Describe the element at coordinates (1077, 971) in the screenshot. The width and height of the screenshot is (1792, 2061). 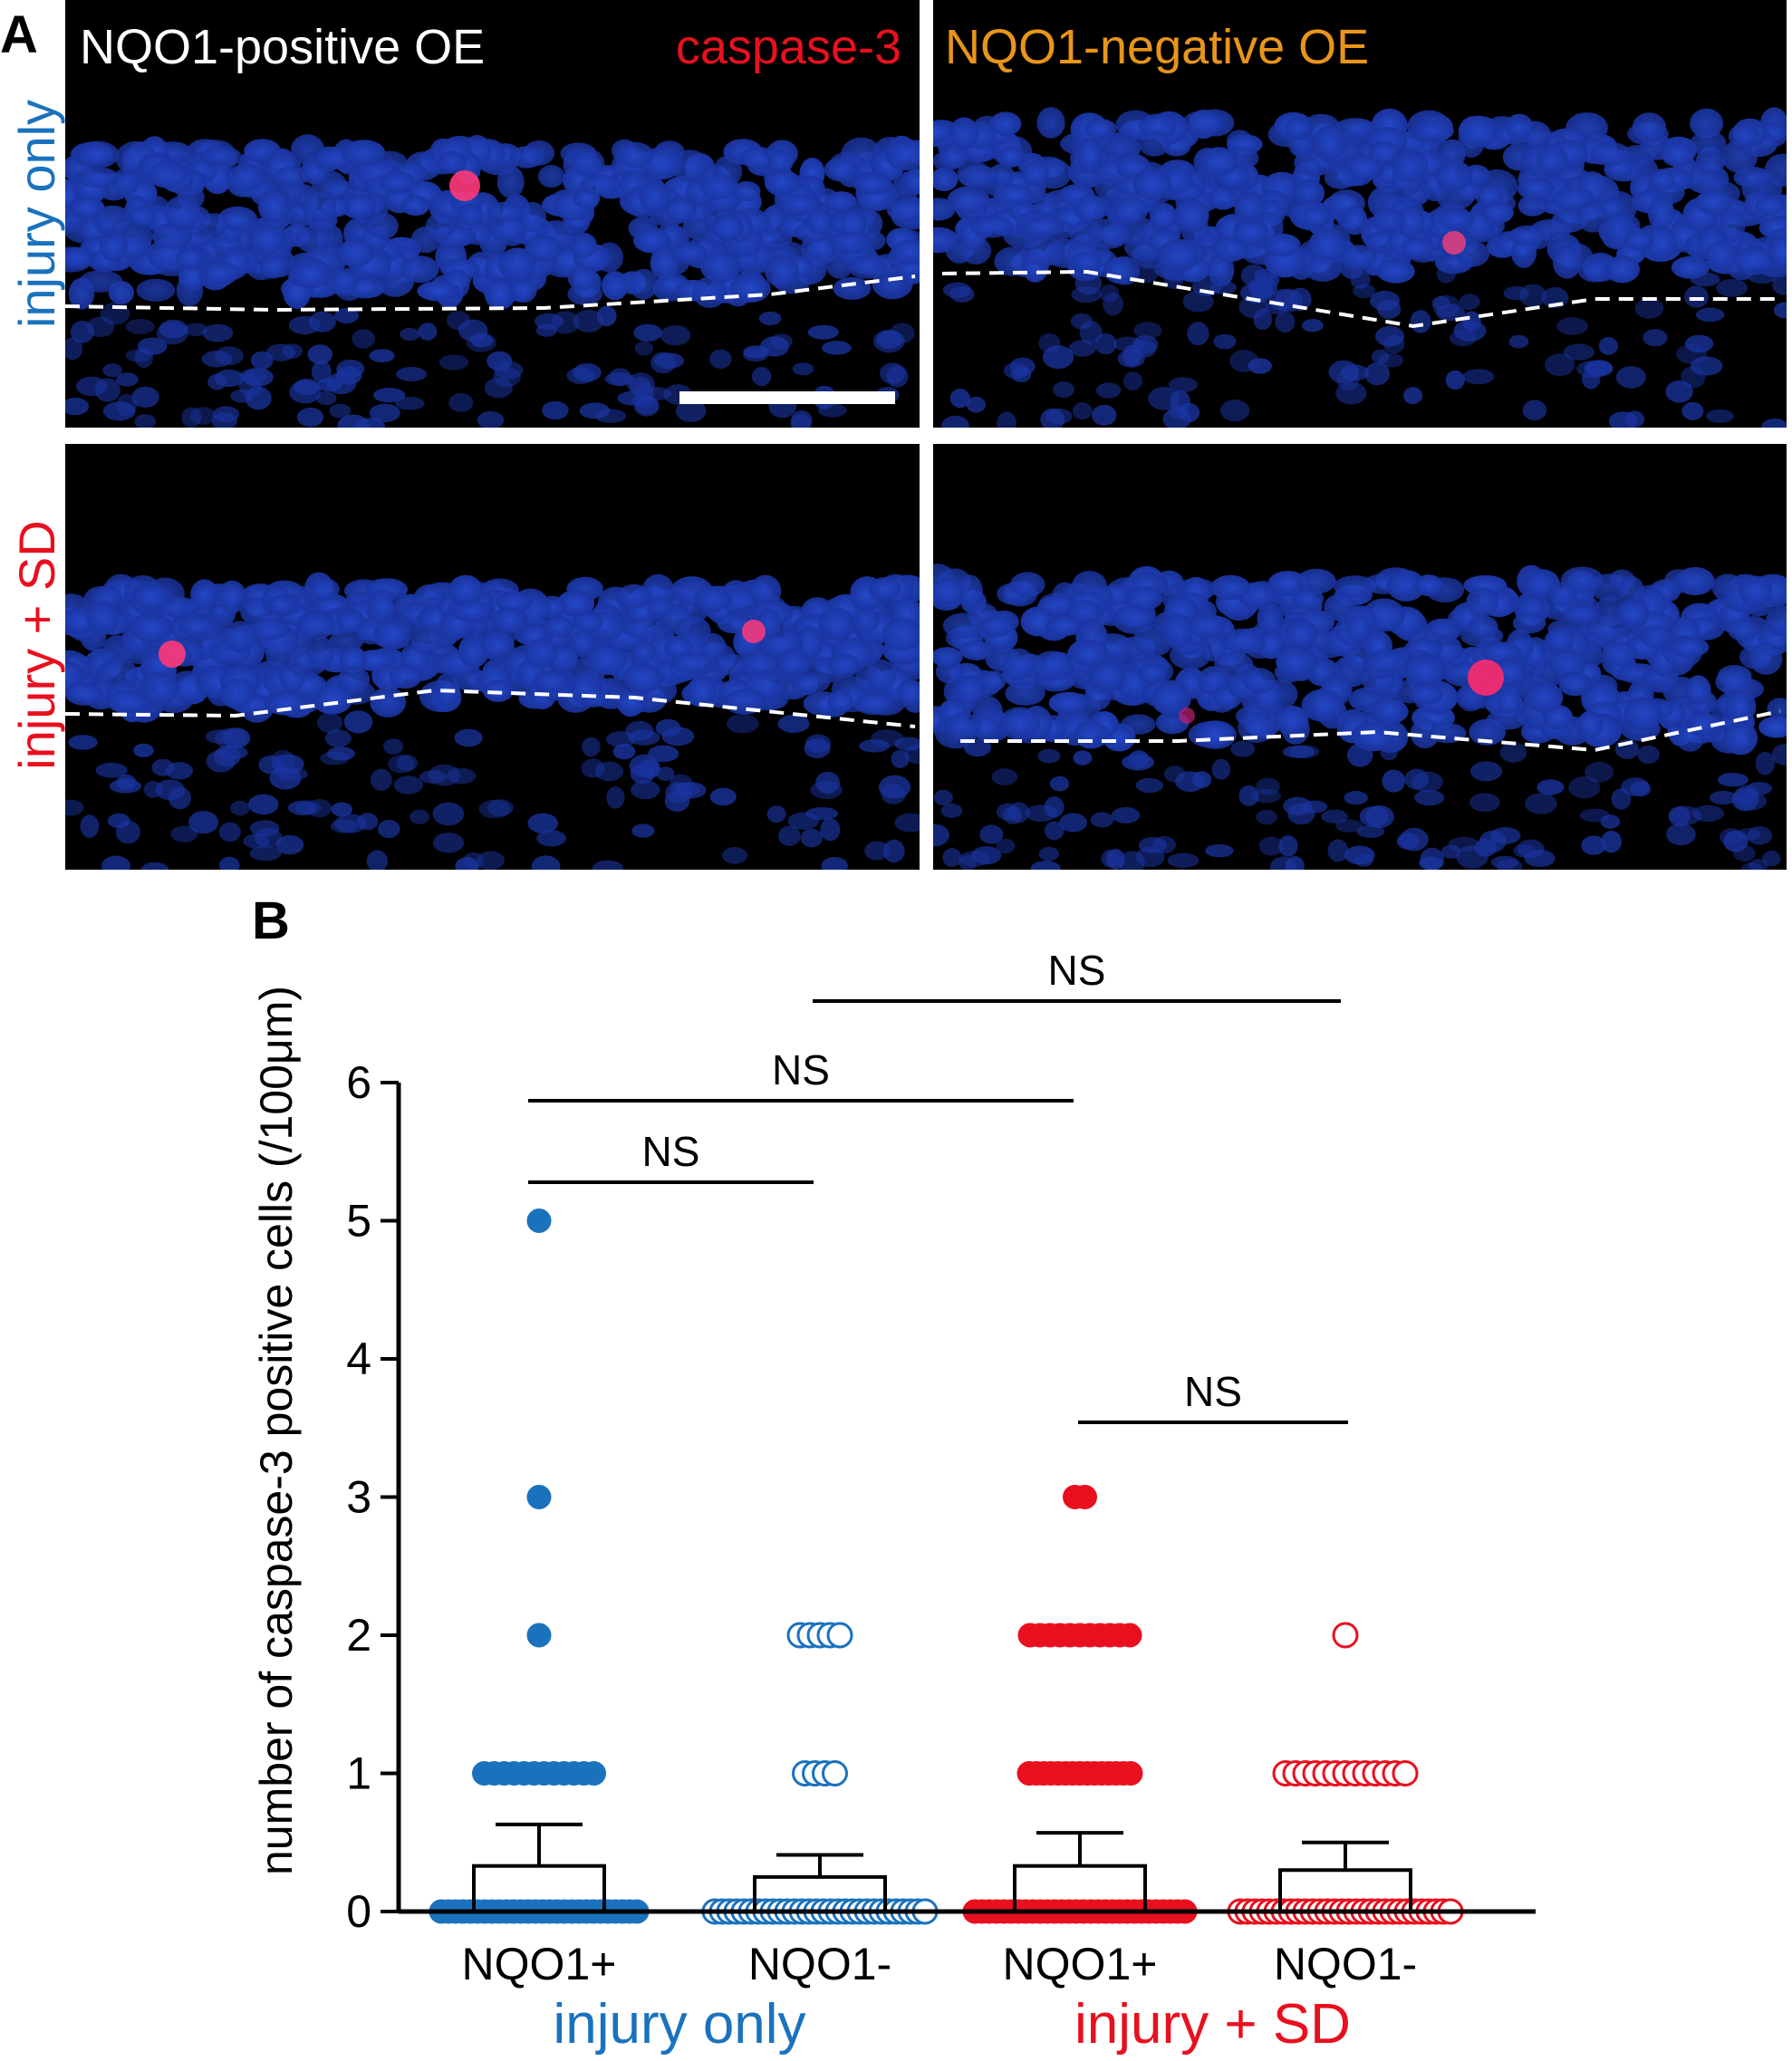
I see `significance-label: NS` at that location.